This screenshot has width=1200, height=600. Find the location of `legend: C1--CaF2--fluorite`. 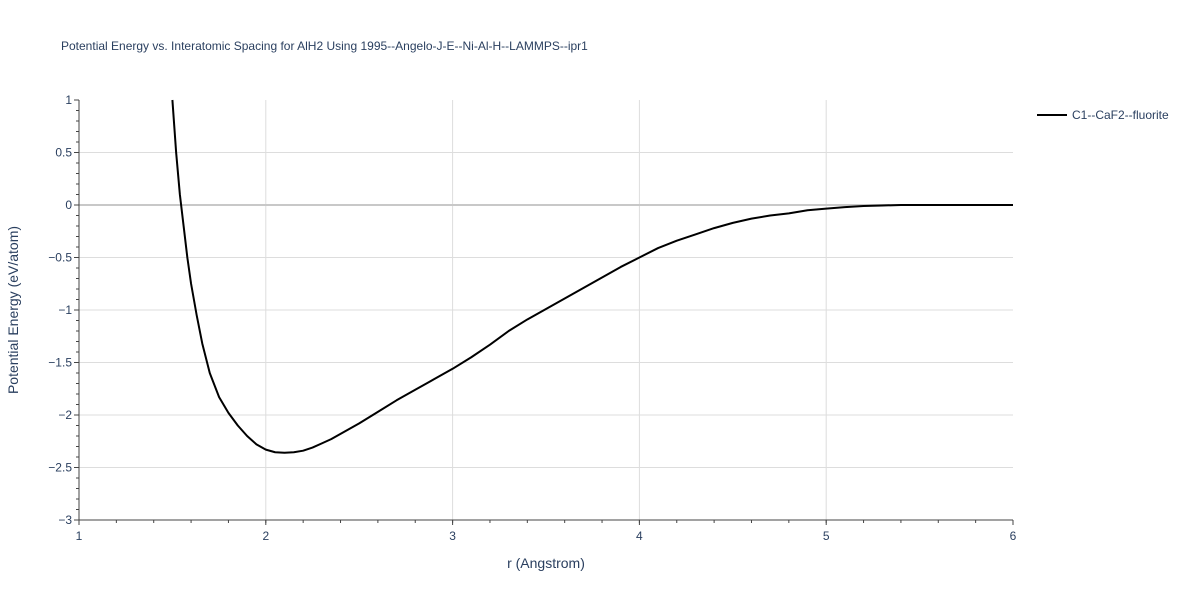

legend: C1--CaF2--fluorite is located at coordinates (1103, 115).